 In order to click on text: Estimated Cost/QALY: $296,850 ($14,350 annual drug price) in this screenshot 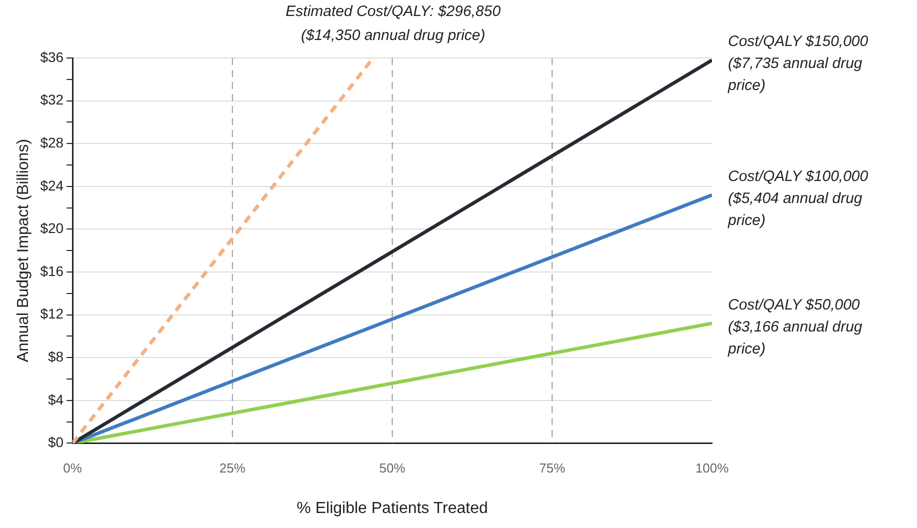, I will do `click(394, 23)`.